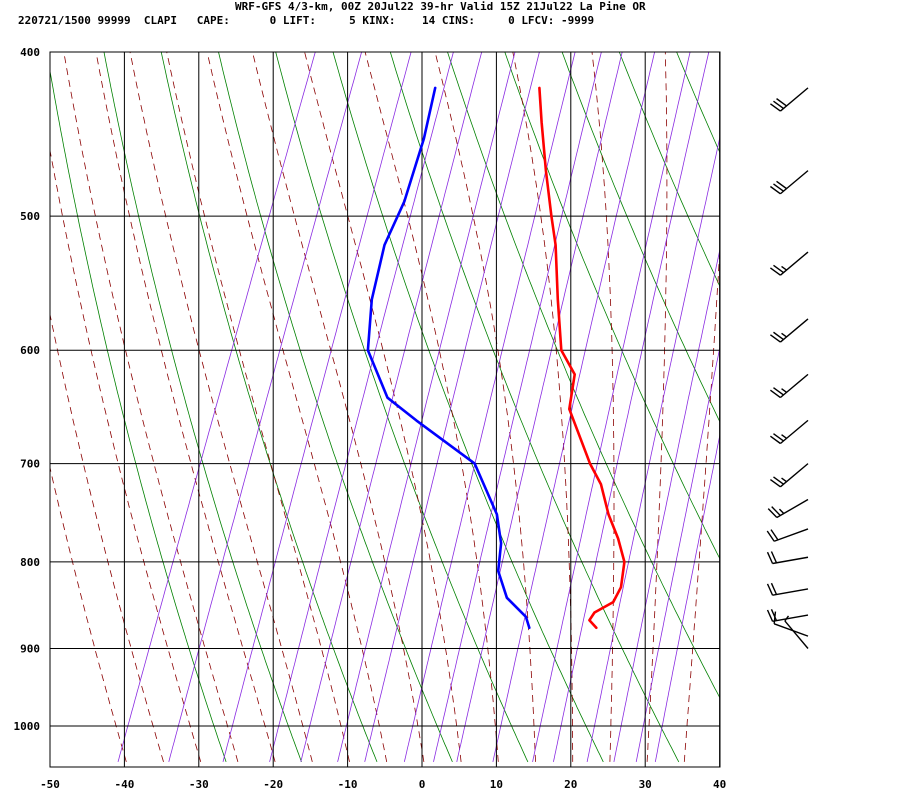 Image resolution: width=900 pixels, height=800 pixels. Describe the element at coordinates (199, 784) in the screenshot. I see `x-tick-label: -30` at that location.